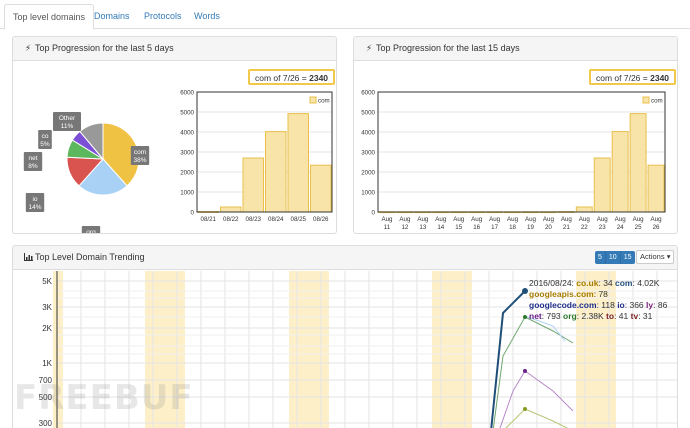  Describe the element at coordinates (368, 93) in the screenshot. I see `y-tick-label: 6000` at that location.